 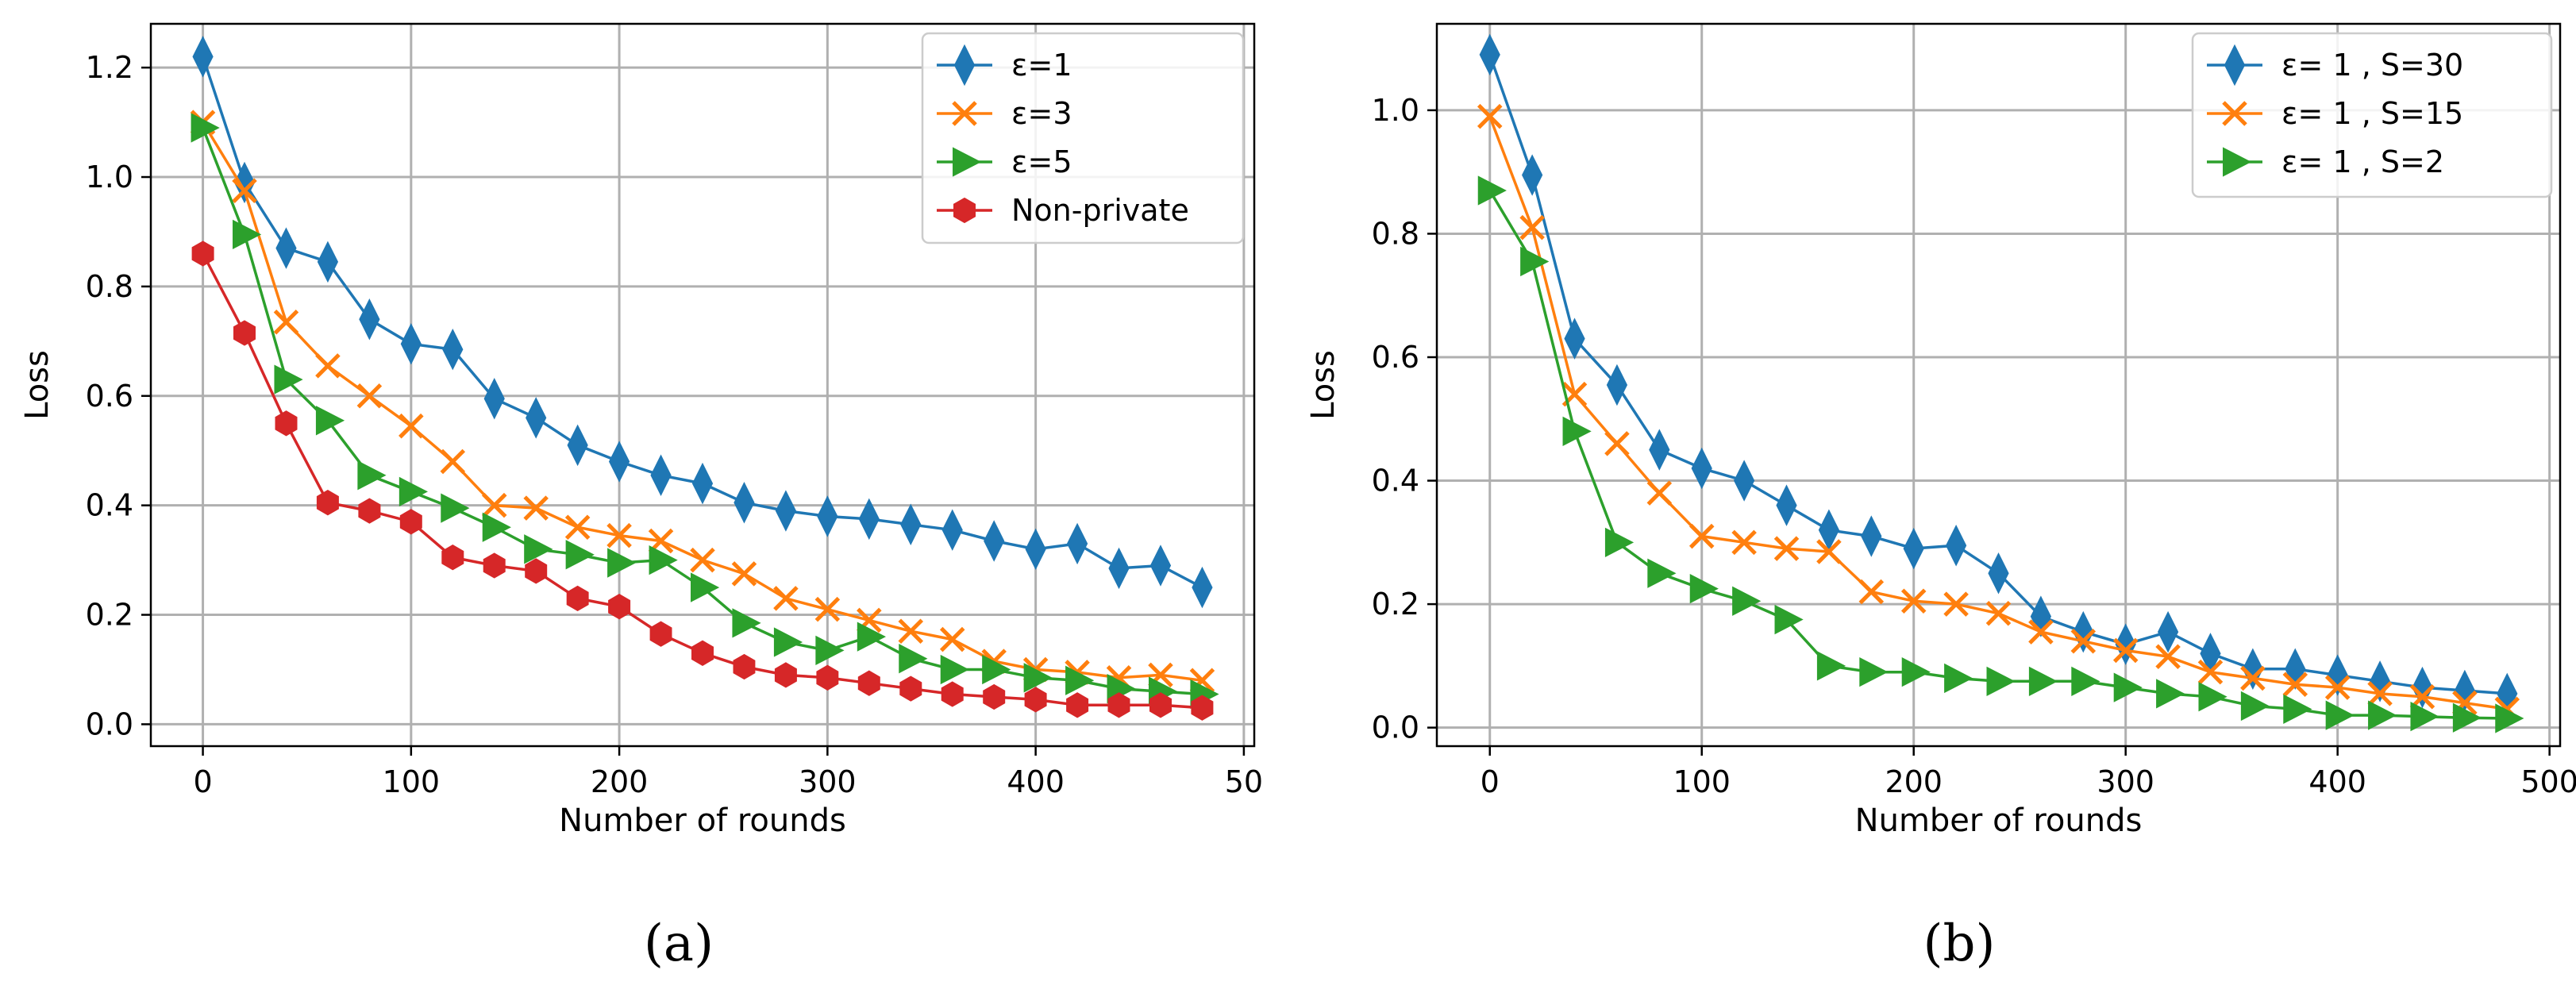 I want to click on x-axis-label: Number of rounds, so click(x=1999, y=820).